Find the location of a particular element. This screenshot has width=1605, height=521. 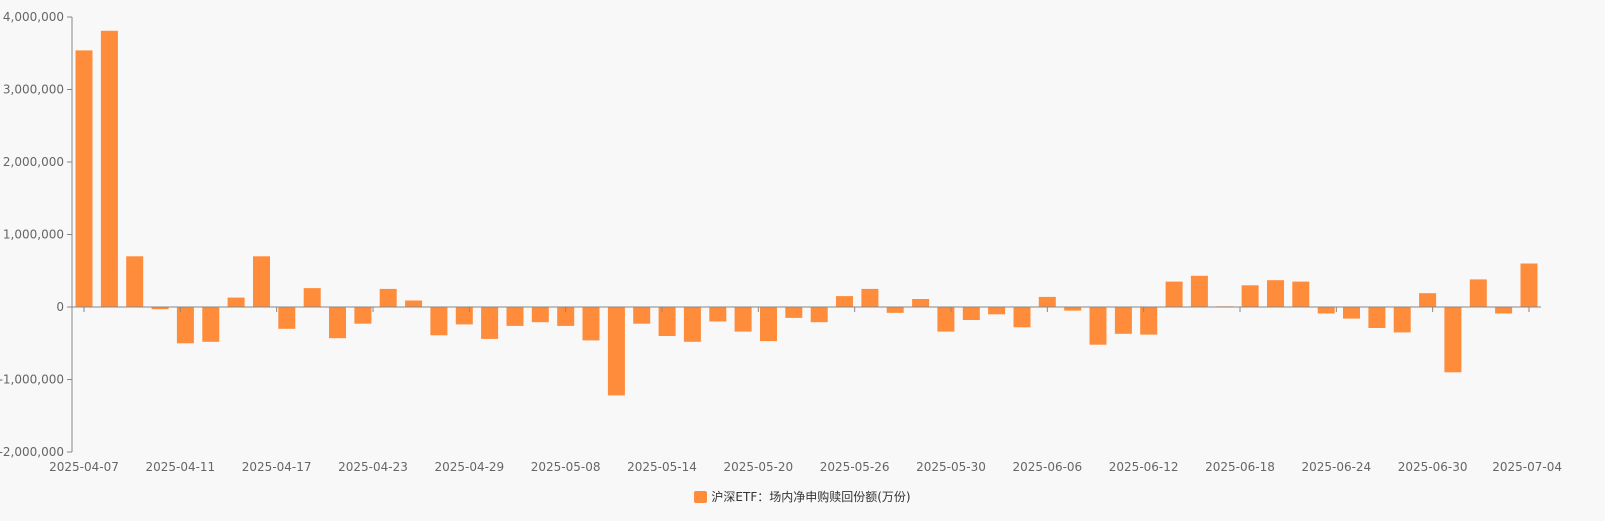

legend-swatch is located at coordinates (701, 497).